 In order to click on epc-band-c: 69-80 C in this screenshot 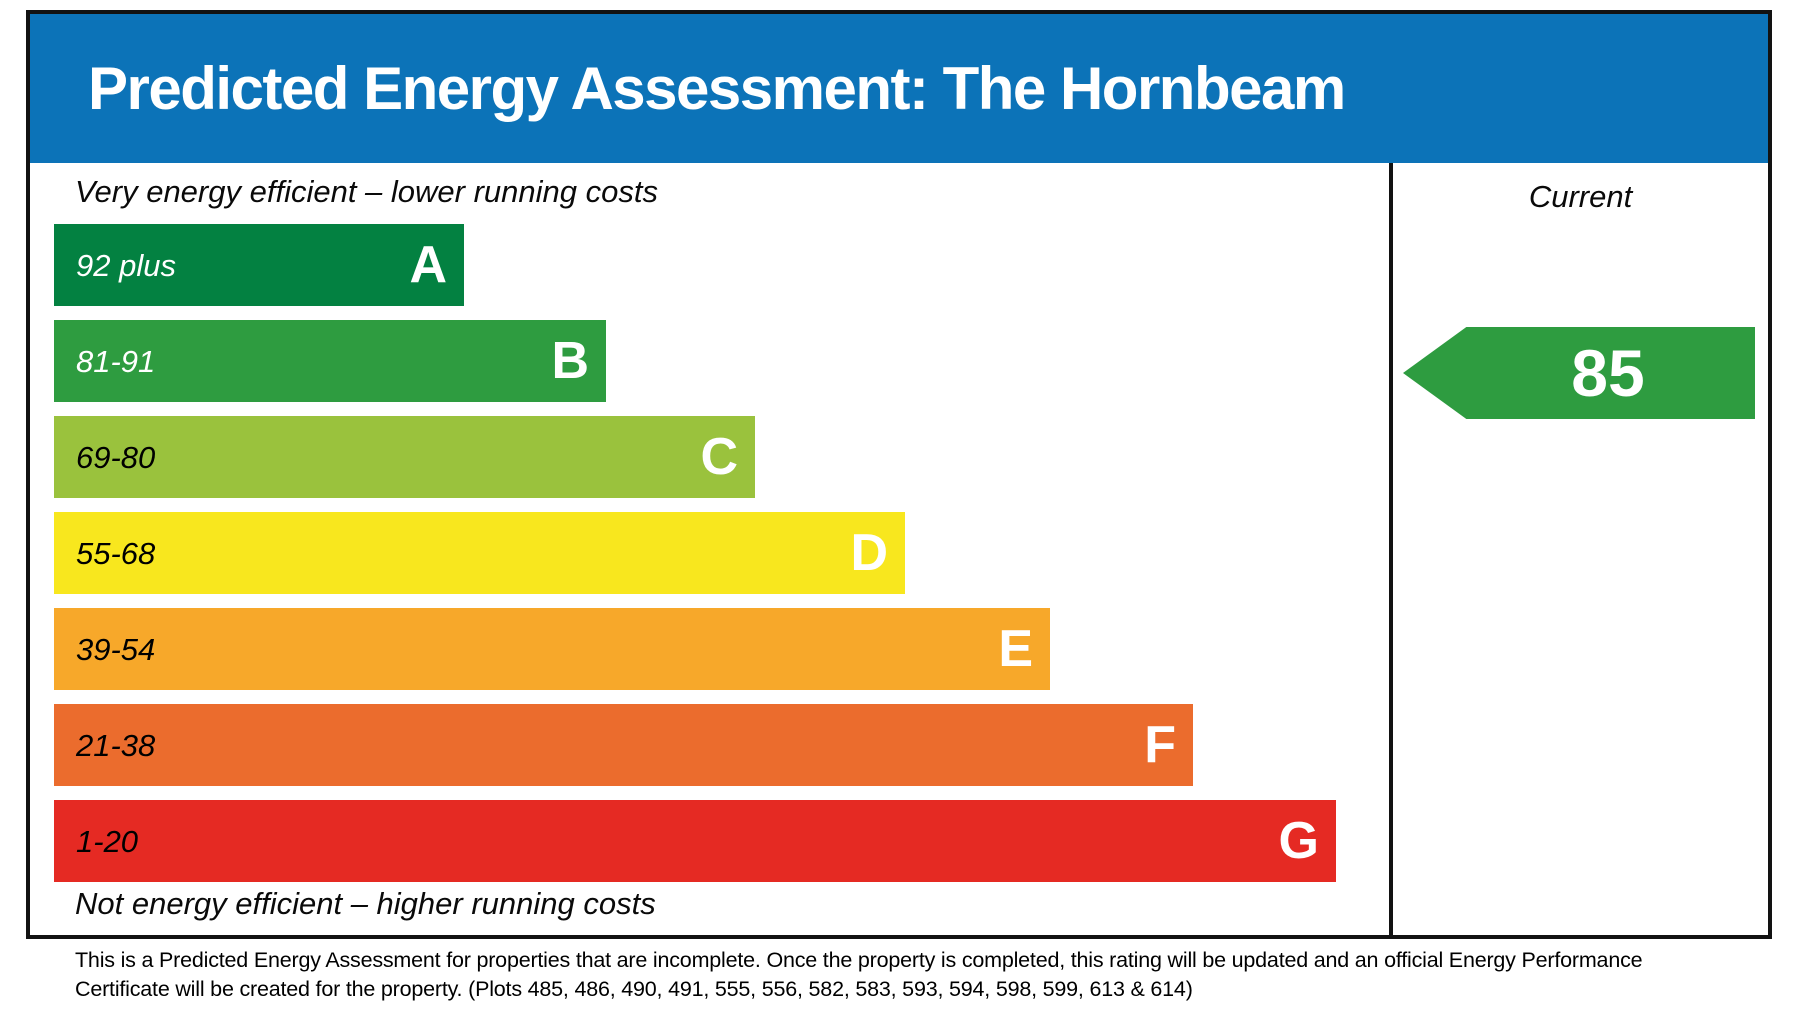, I will do `click(404, 457)`.